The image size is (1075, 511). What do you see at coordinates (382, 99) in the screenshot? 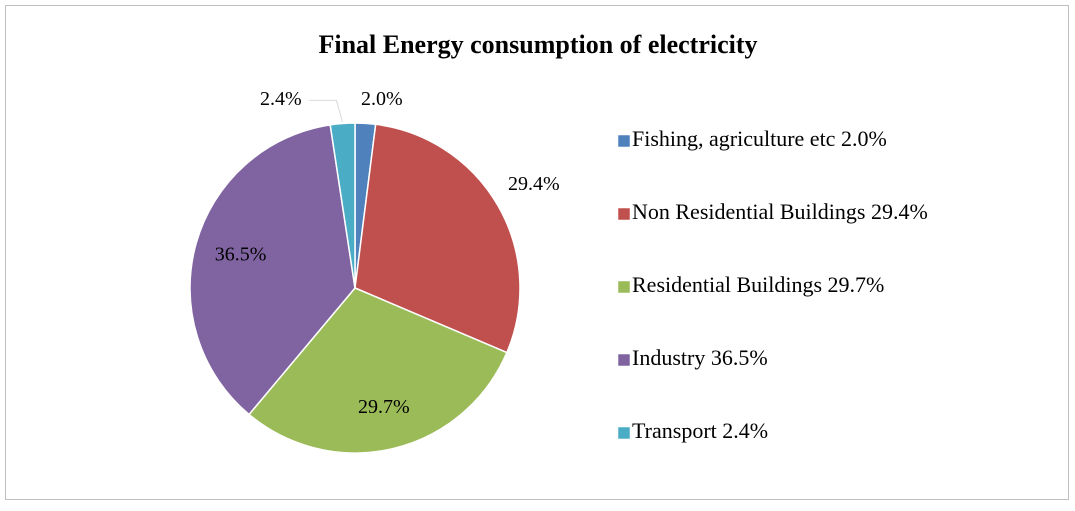
I see `data-label: 2.0%` at bounding box center [382, 99].